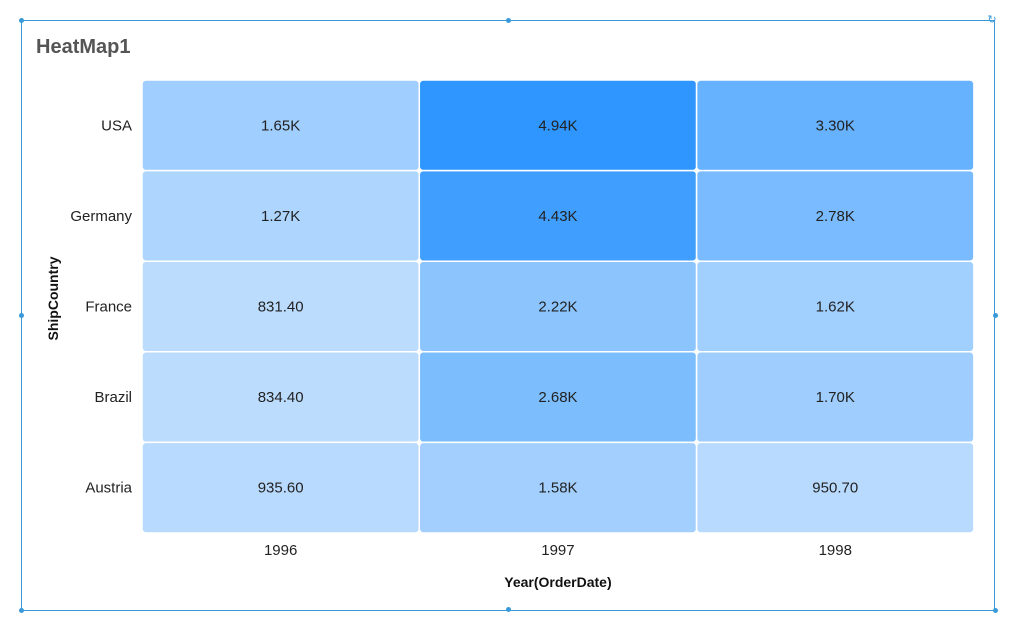 The height and width of the screenshot is (635, 1017). I want to click on heatmap-cell-label: 1.27K, so click(280, 216).